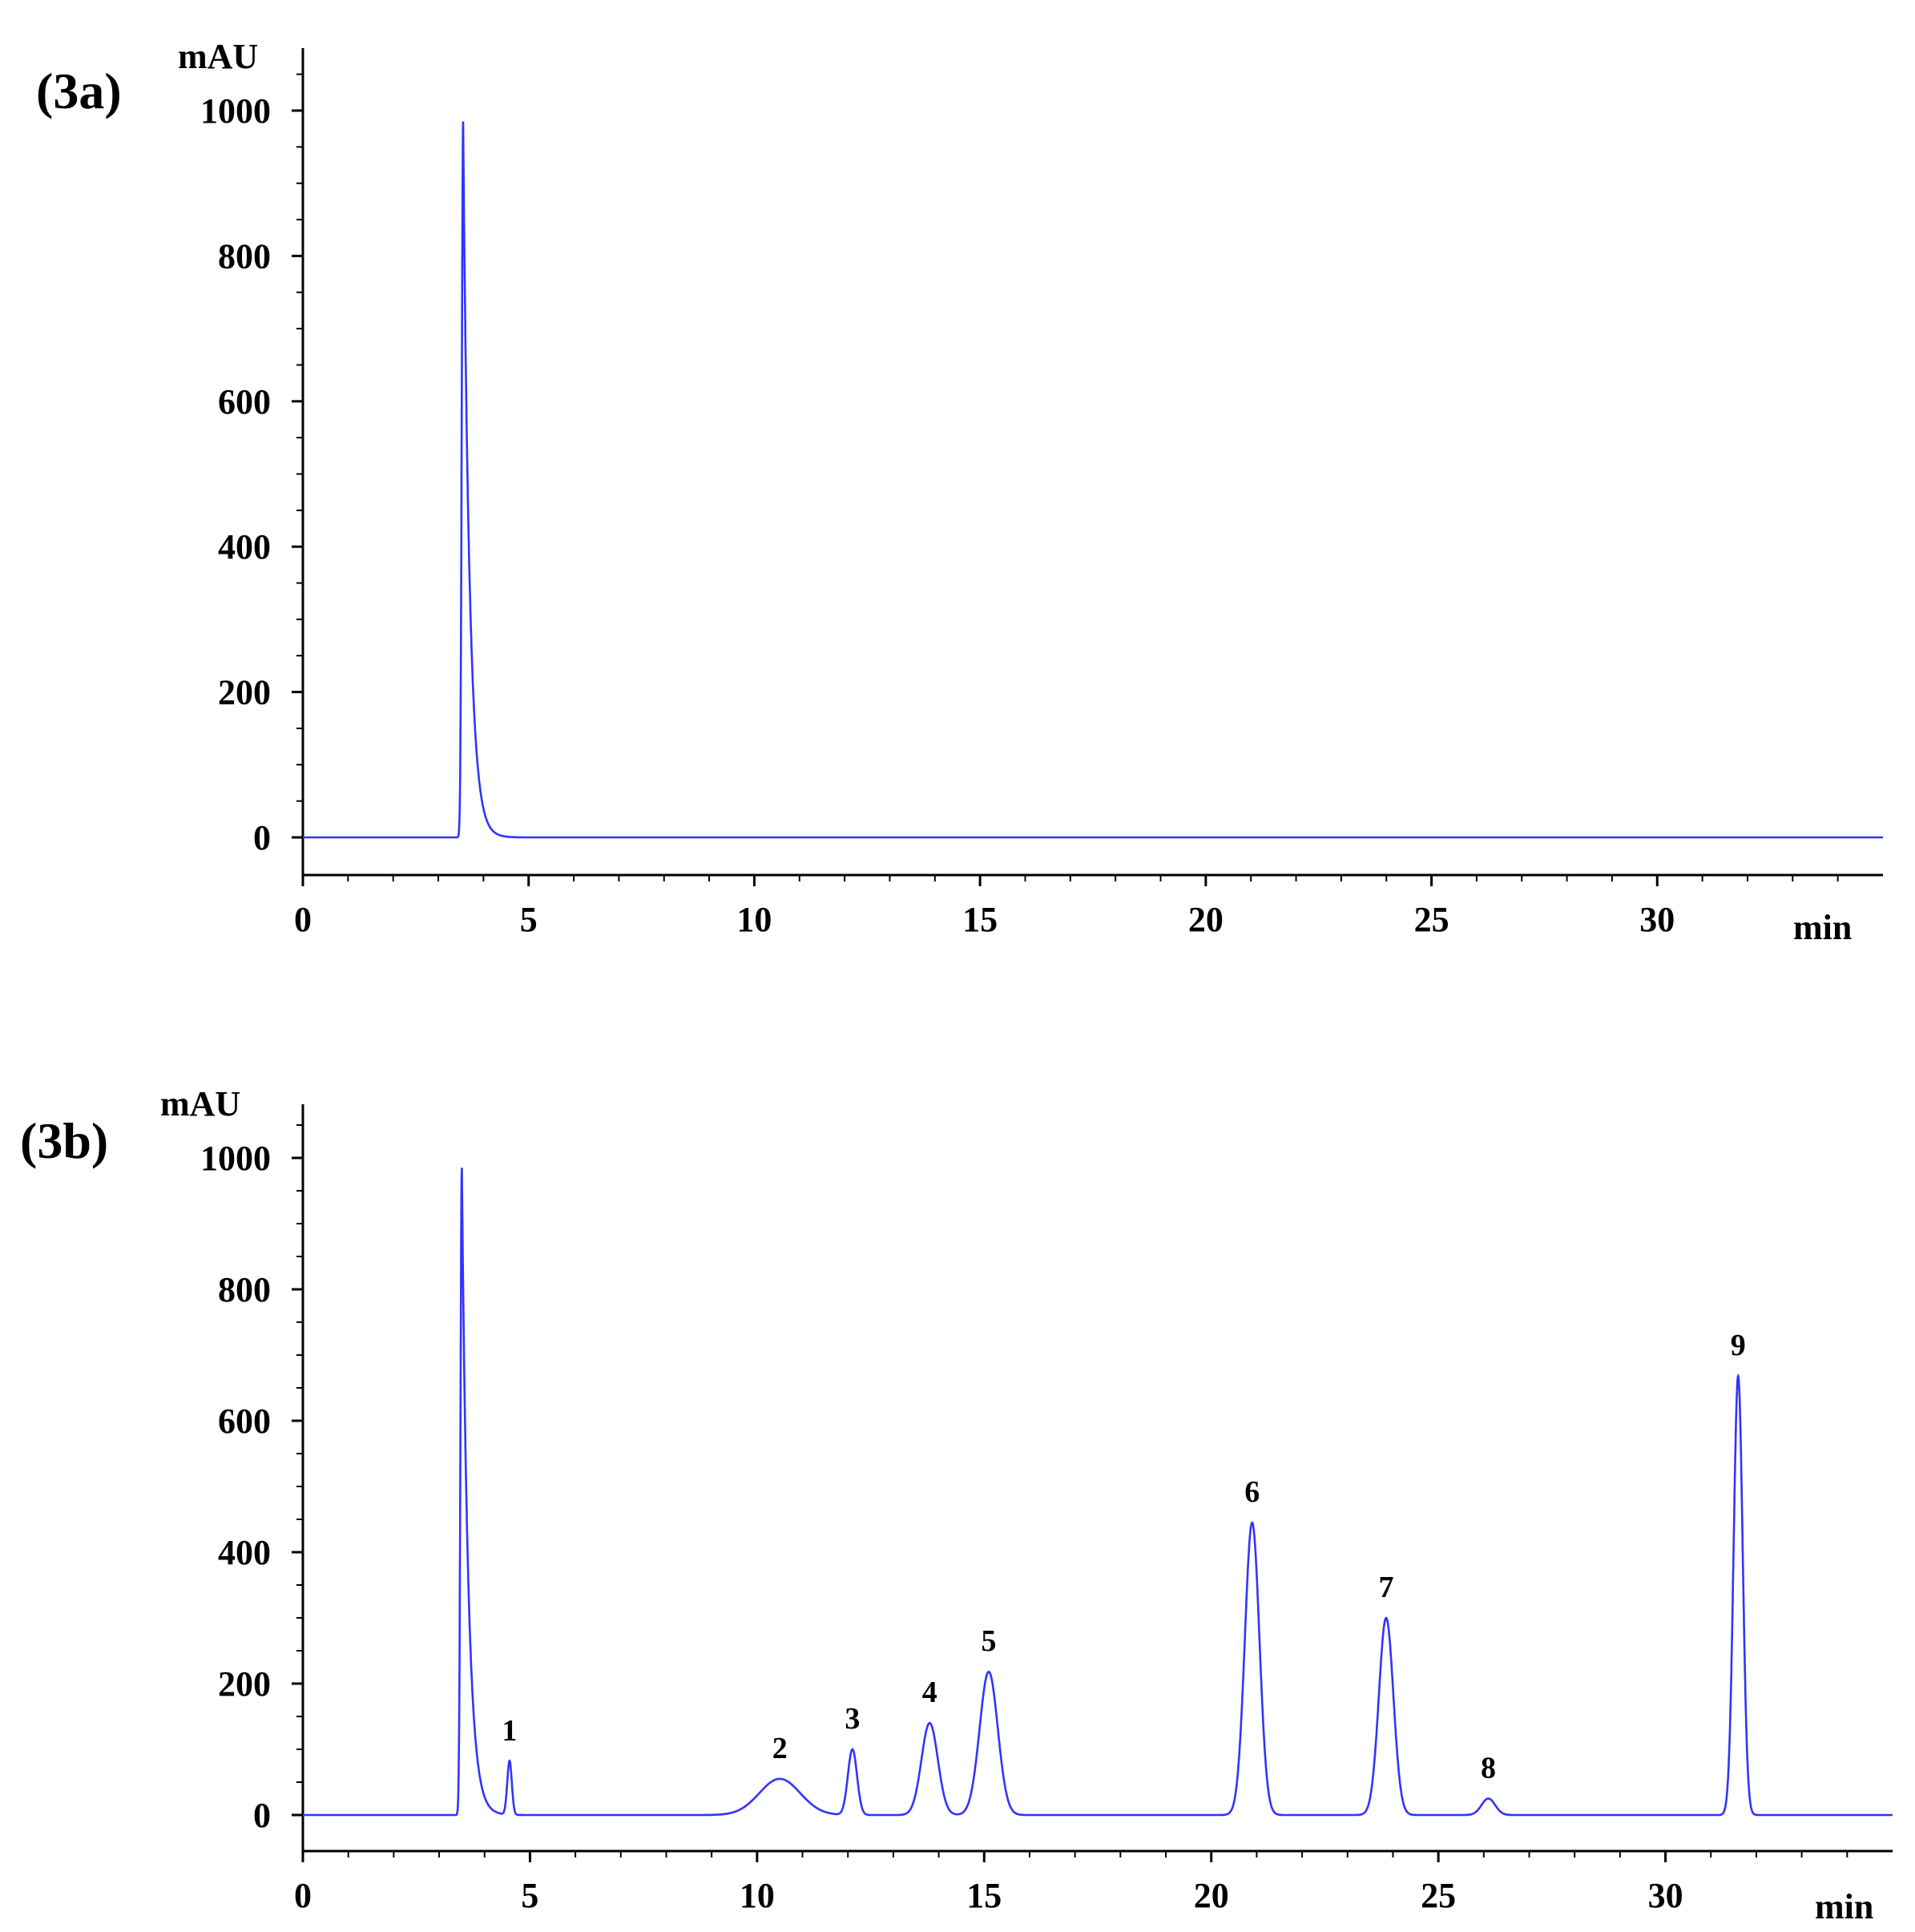 Image resolution: width=1915 pixels, height=1932 pixels. I want to click on panel-label: (3a), so click(79, 91).